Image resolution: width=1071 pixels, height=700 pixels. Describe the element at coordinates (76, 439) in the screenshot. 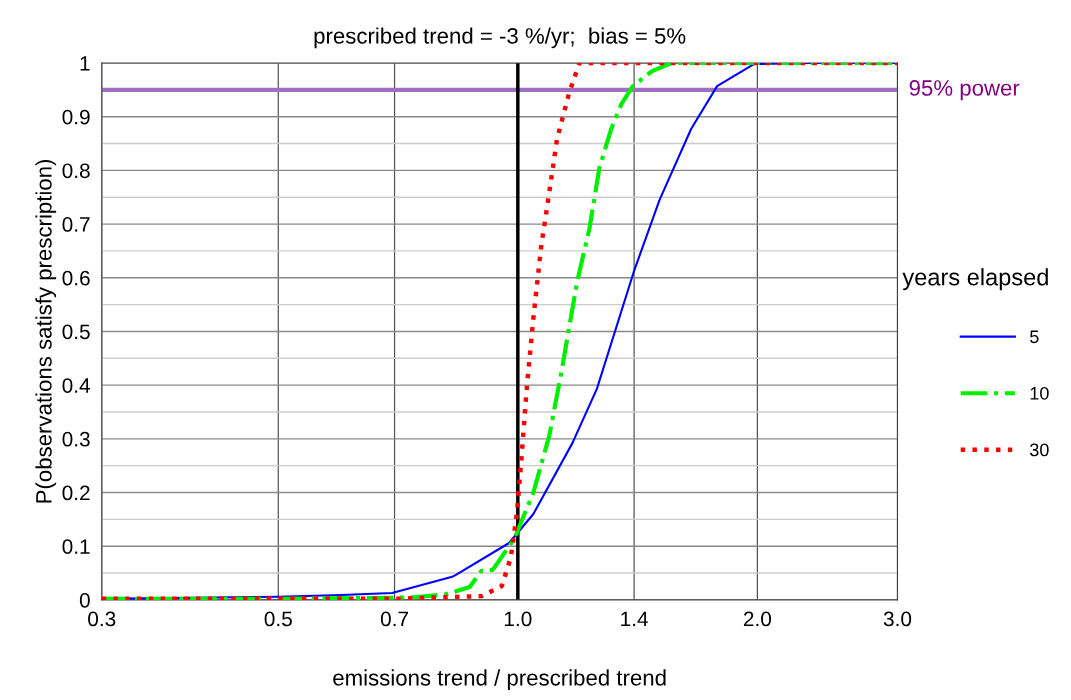

I see `y-tick-label: 0.3` at that location.